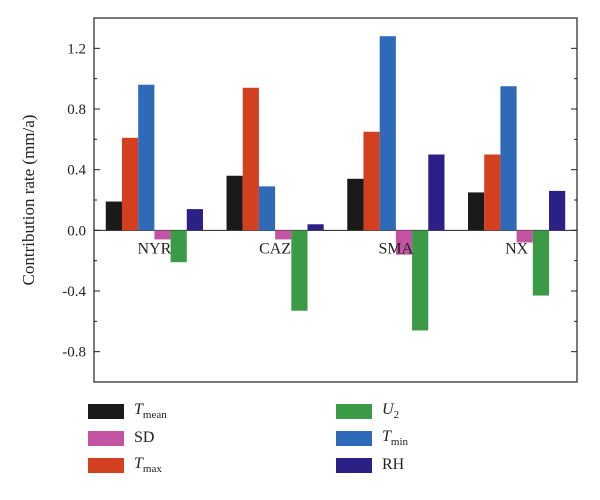  What do you see at coordinates (476, 211) in the screenshot?
I see `bar-tmean-nx` at bounding box center [476, 211].